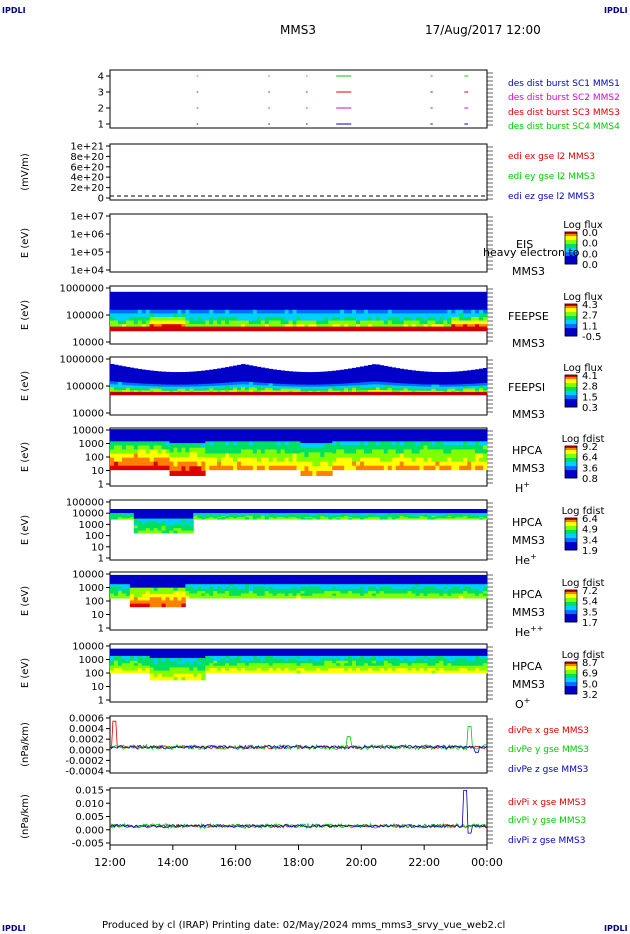 The height and width of the screenshot is (934, 630). I want to click on heatmap-feepse, so click(299, 311).